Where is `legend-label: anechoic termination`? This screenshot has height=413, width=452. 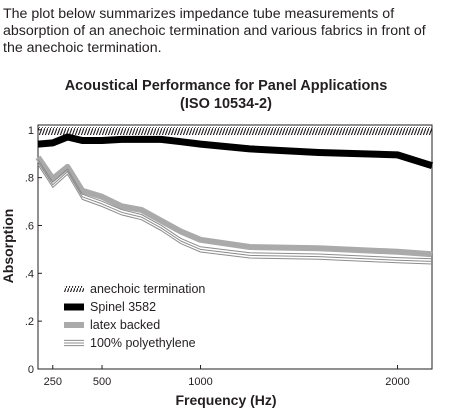 legend-label: anechoic termination is located at coordinates (147, 289).